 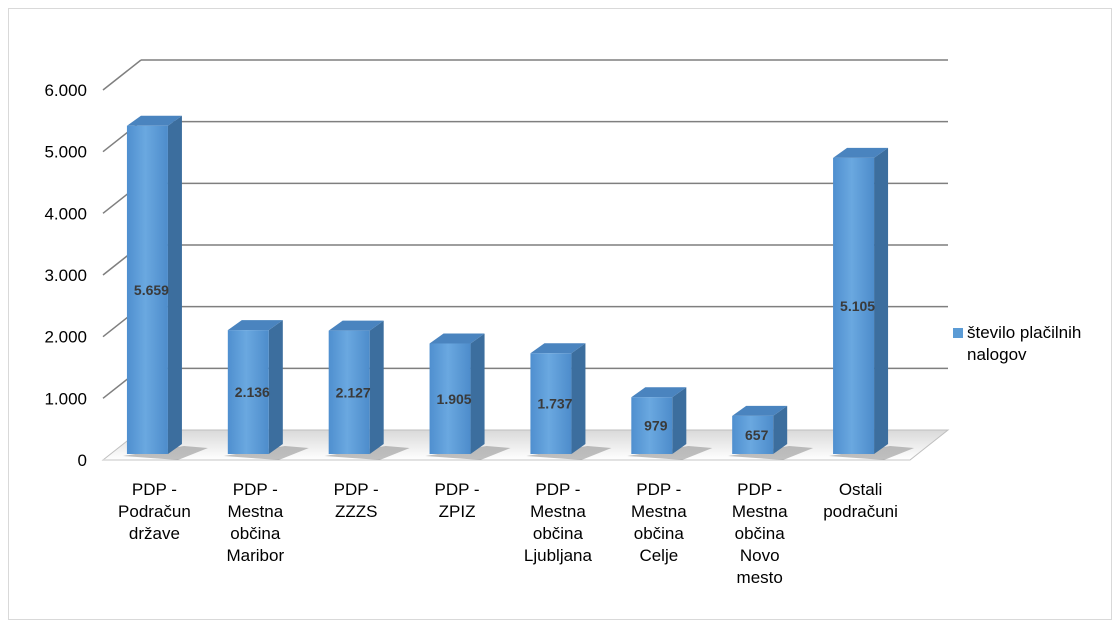 What do you see at coordinates (356, 511) in the screenshot?
I see `x-category-label: ZZZS` at bounding box center [356, 511].